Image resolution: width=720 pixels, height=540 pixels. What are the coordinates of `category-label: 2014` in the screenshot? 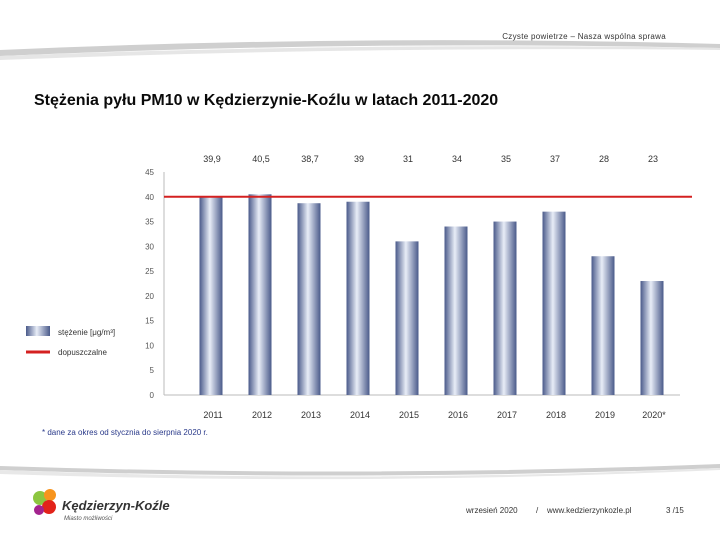 It's located at (360, 415).